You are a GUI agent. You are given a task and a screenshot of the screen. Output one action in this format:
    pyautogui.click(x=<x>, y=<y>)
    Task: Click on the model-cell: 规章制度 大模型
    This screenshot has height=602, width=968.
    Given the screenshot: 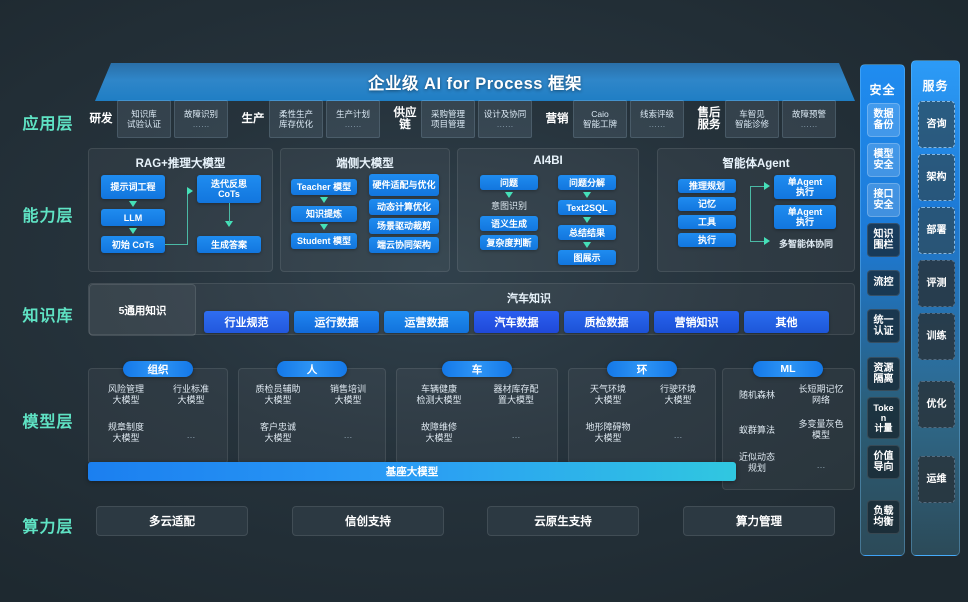 What is the action you would take?
    pyautogui.click(x=125, y=432)
    